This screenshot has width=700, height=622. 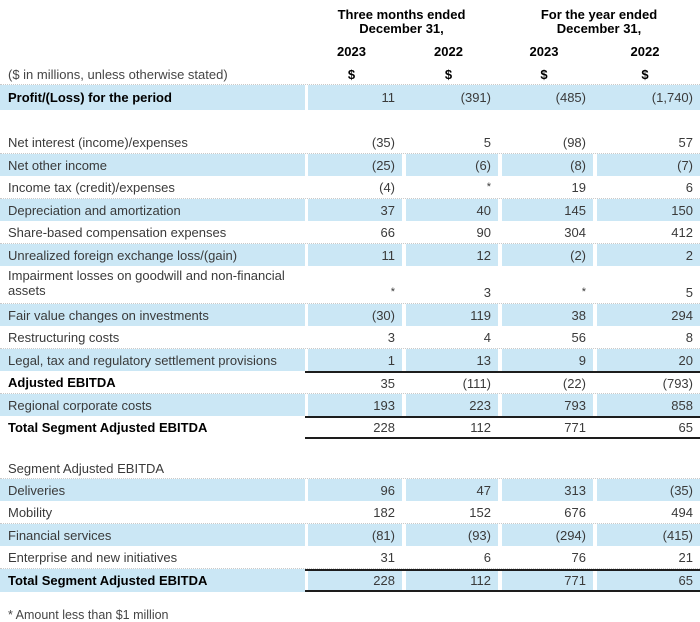 What do you see at coordinates (152, 405) in the screenshot?
I see `row-label: Regional corporate costs` at bounding box center [152, 405].